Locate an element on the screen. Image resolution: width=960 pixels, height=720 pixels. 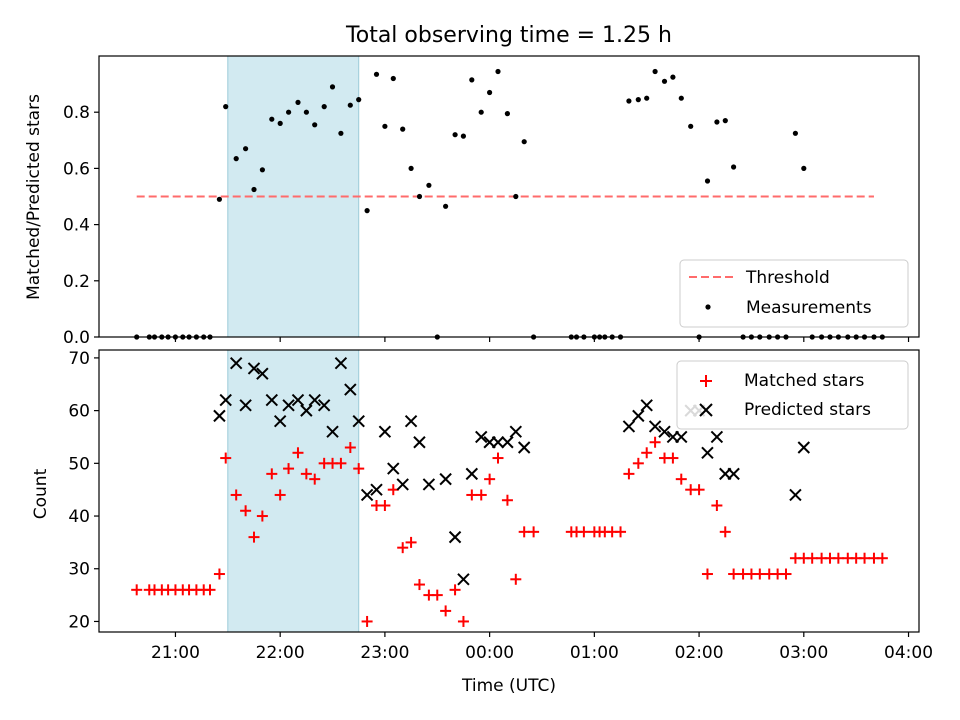
bottom-y-tick-label: 20 is located at coordinates (79, 622).